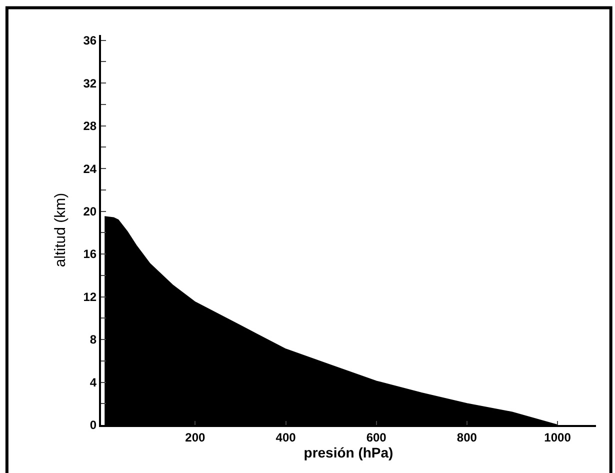  I want to click on x-tick-label: 800, so click(467, 437).